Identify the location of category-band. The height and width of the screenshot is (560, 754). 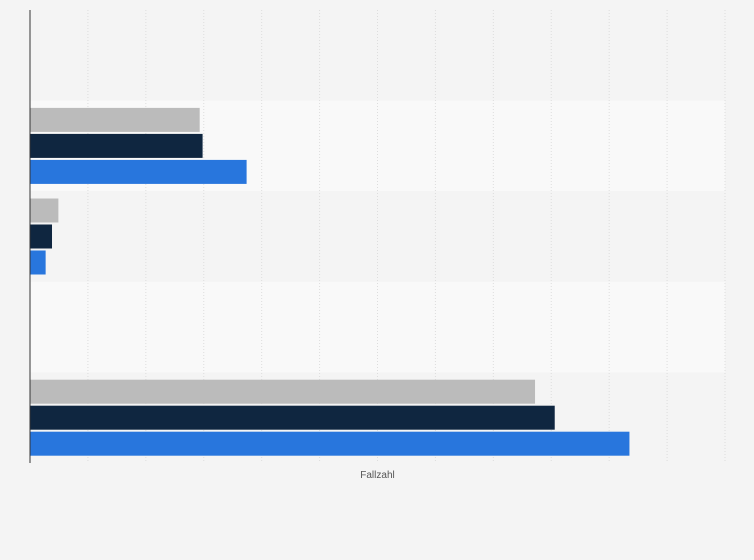
(377, 236).